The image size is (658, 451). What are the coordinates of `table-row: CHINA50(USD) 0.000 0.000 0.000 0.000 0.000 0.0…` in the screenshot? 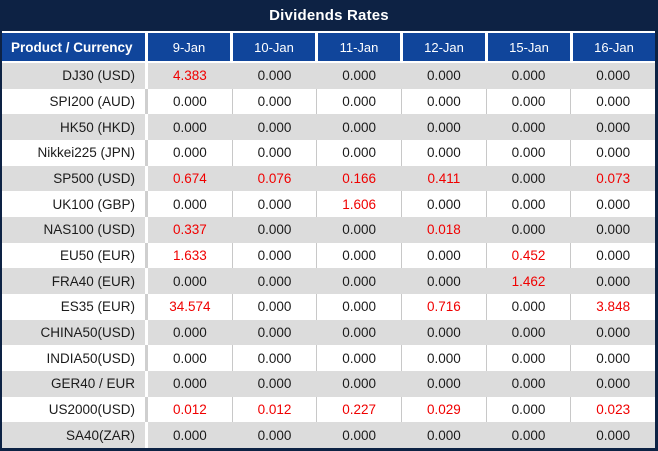 It's located at (328, 332).